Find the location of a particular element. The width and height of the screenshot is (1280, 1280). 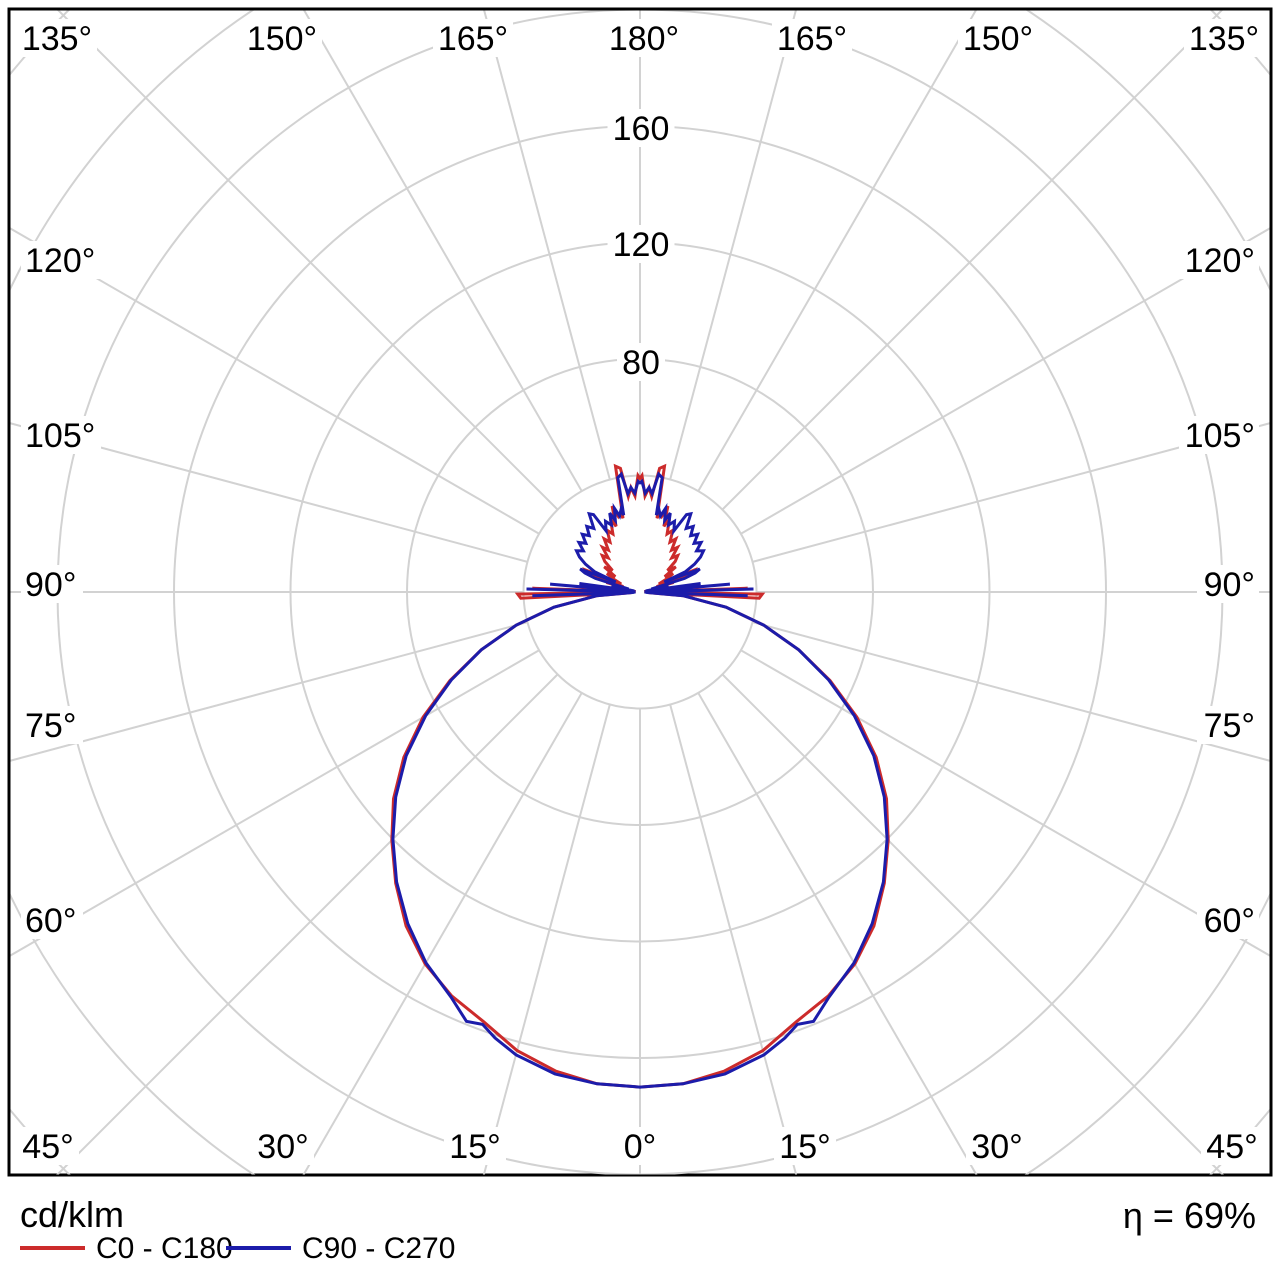

angle-label: 0° is located at coordinates (640, 1147).